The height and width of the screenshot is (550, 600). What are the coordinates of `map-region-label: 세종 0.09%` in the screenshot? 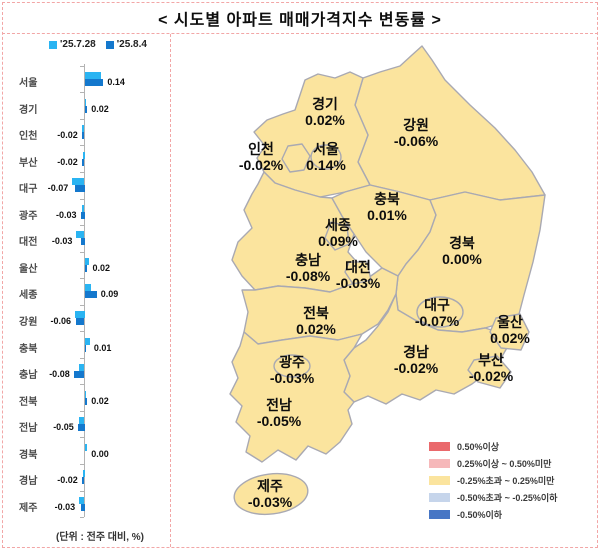 It's located at (338, 233).